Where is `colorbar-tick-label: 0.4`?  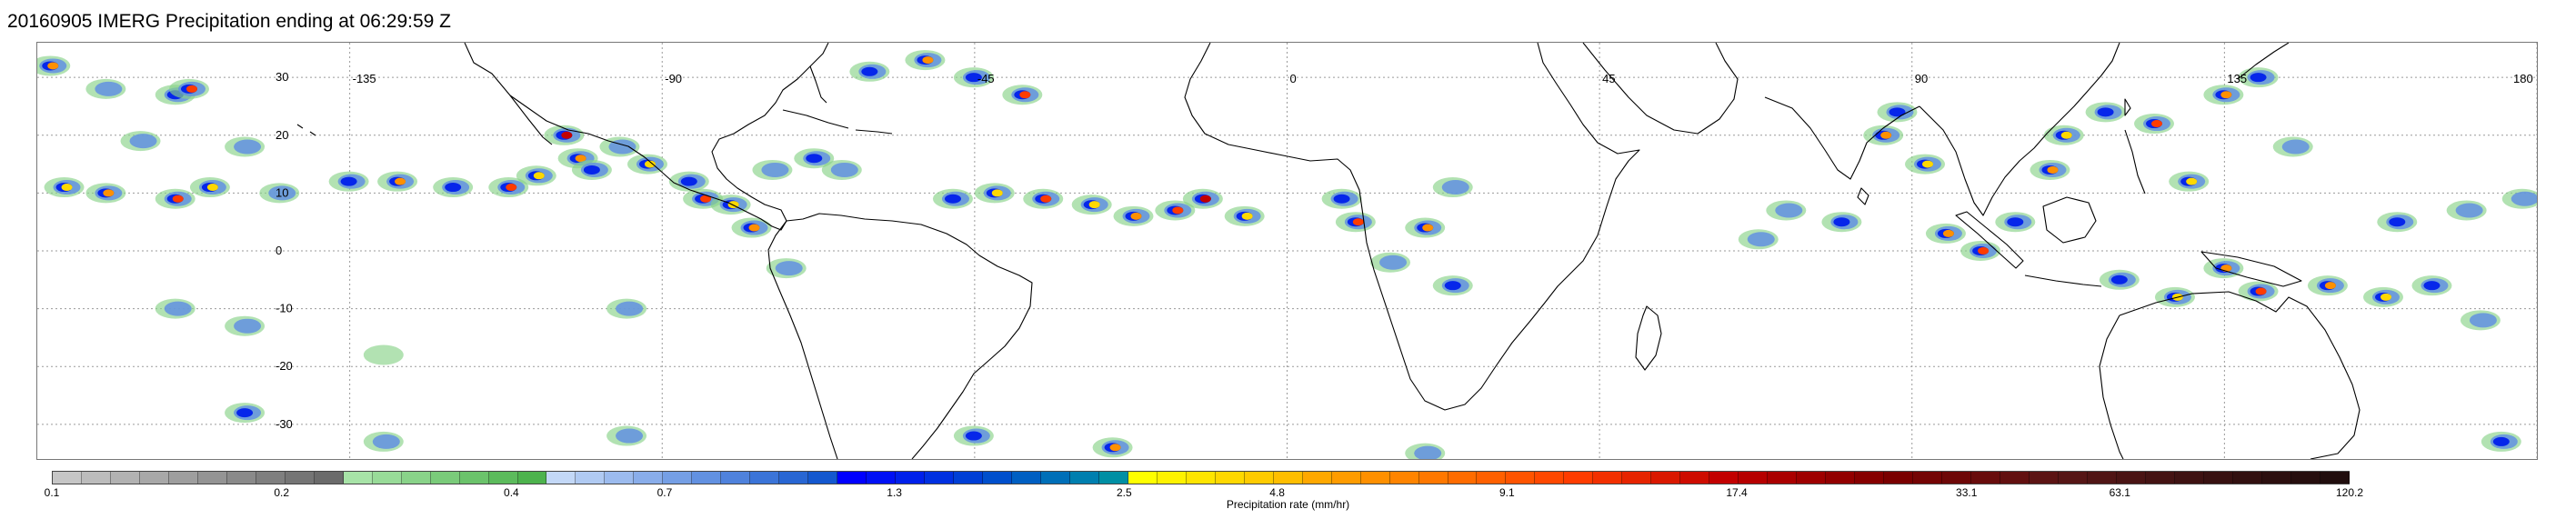 colorbar-tick-label: 0.4 is located at coordinates (511, 492).